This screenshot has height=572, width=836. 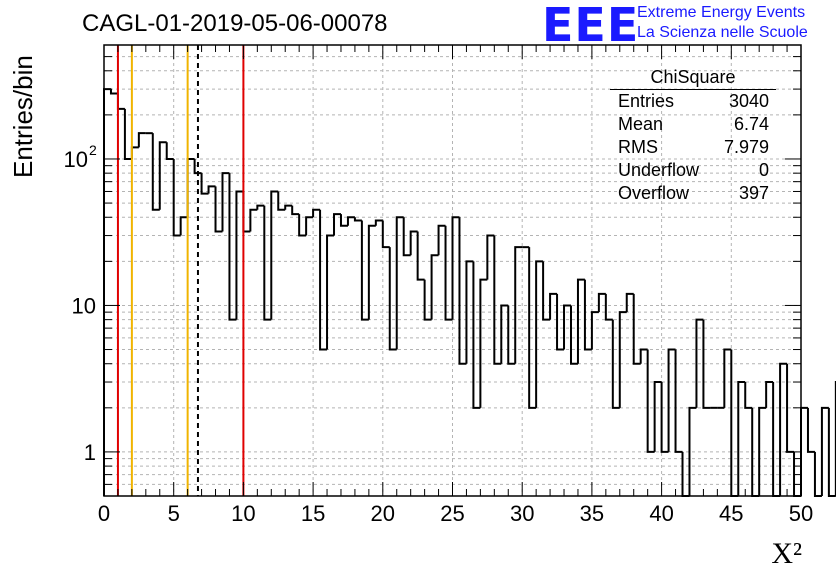 I want to click on x-tick-label: 15, so click(x=313, y=513).